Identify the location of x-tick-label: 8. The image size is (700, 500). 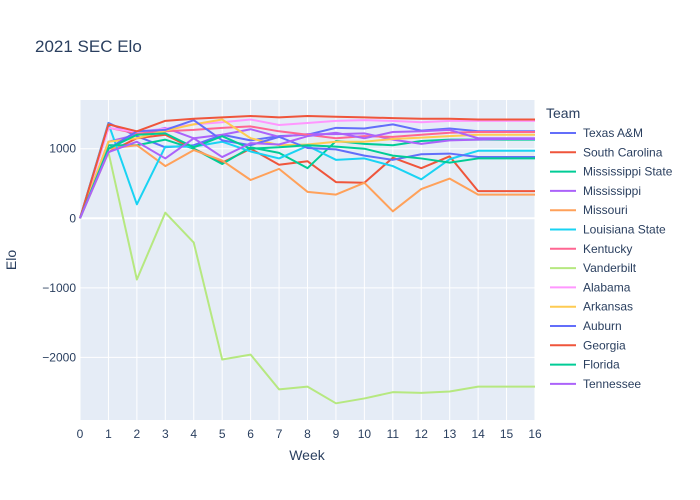
(307, 434).